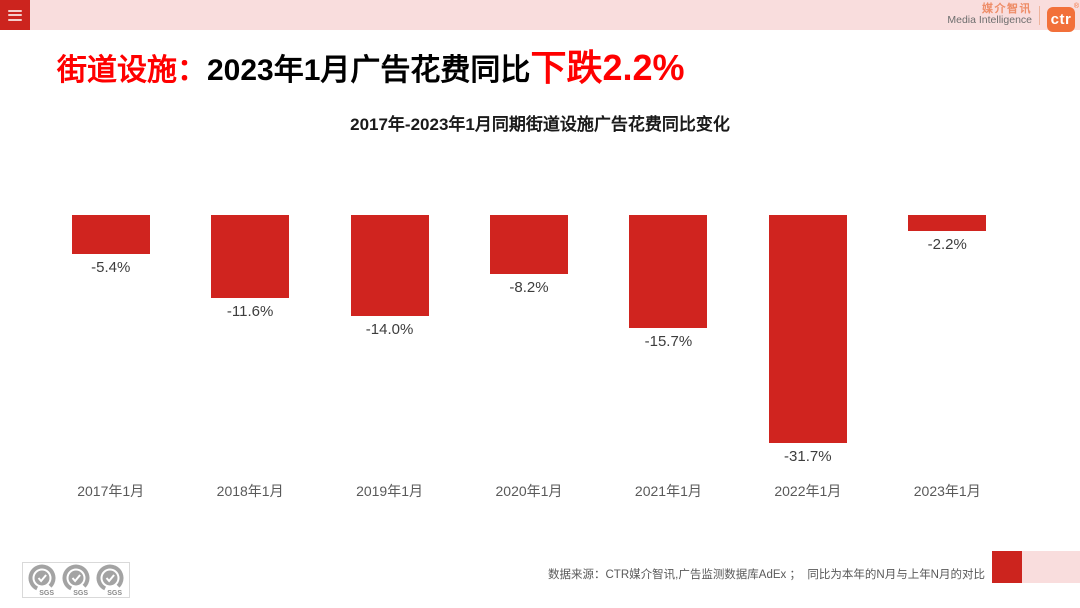 This screenshot has height=608, width=1080. I want to click on bar-value-label: -31.7%, so click(808, 456).